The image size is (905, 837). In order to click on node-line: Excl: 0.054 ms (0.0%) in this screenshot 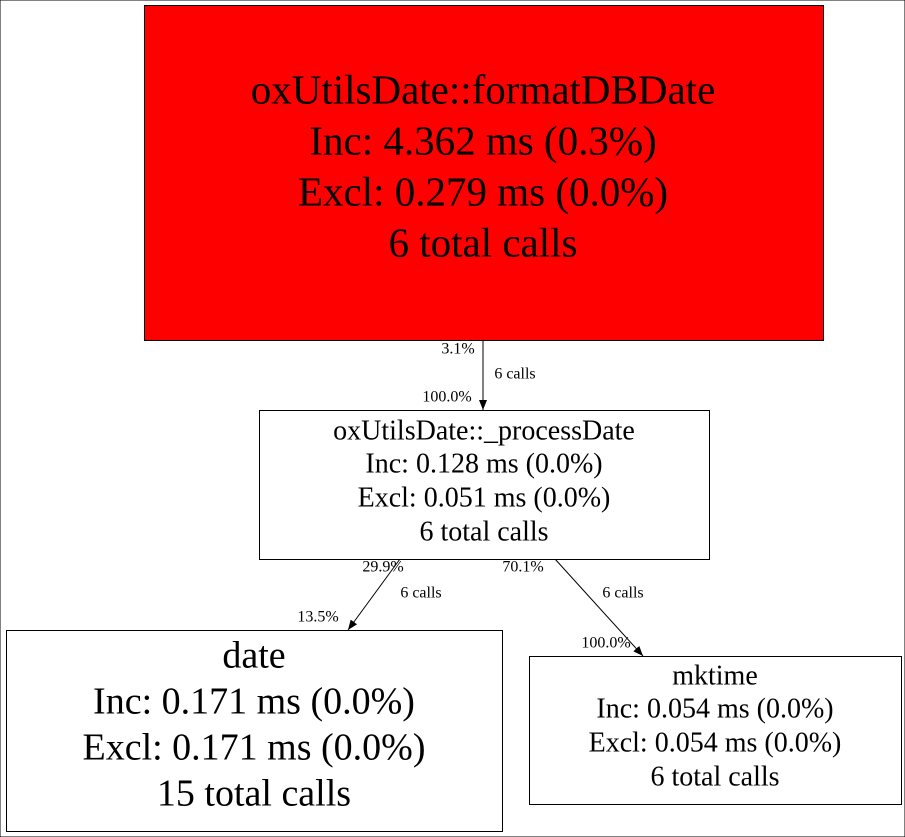, I will do `click(715, 742)`.